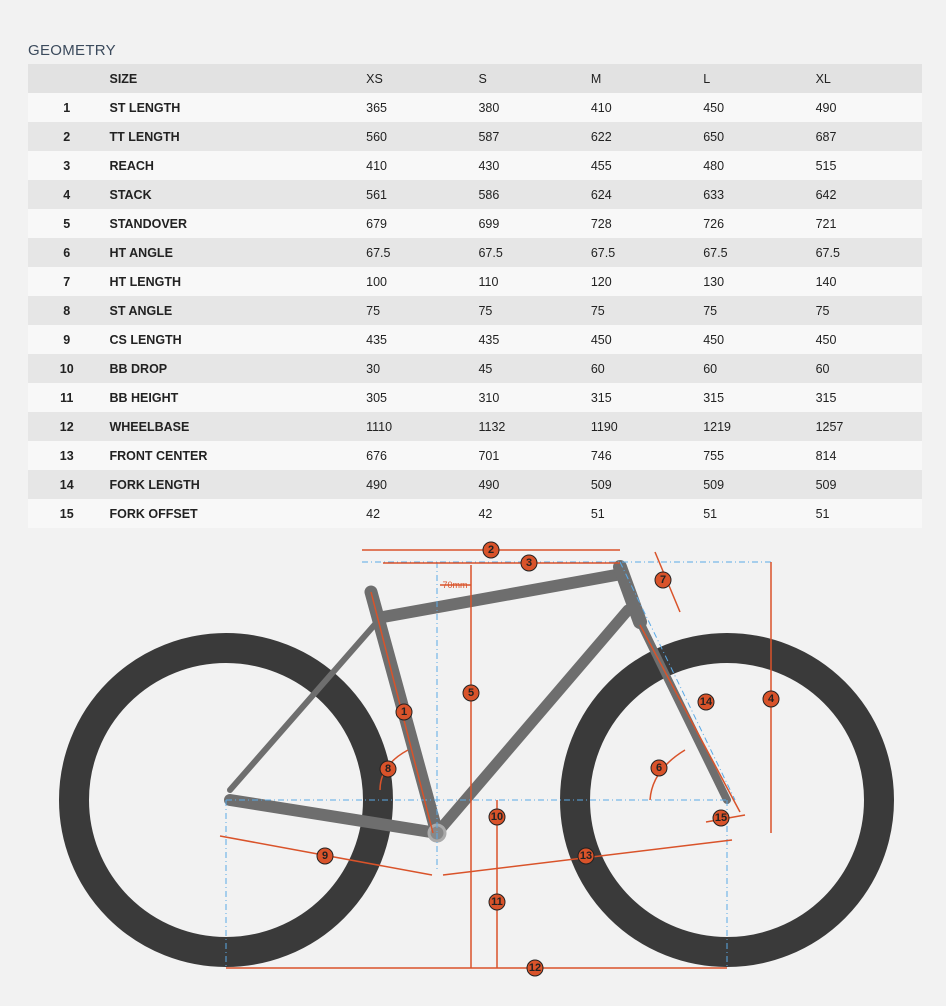 This screenshot has width=946, height=1006. I want to click on table-cell: 410, so click(416, 165).